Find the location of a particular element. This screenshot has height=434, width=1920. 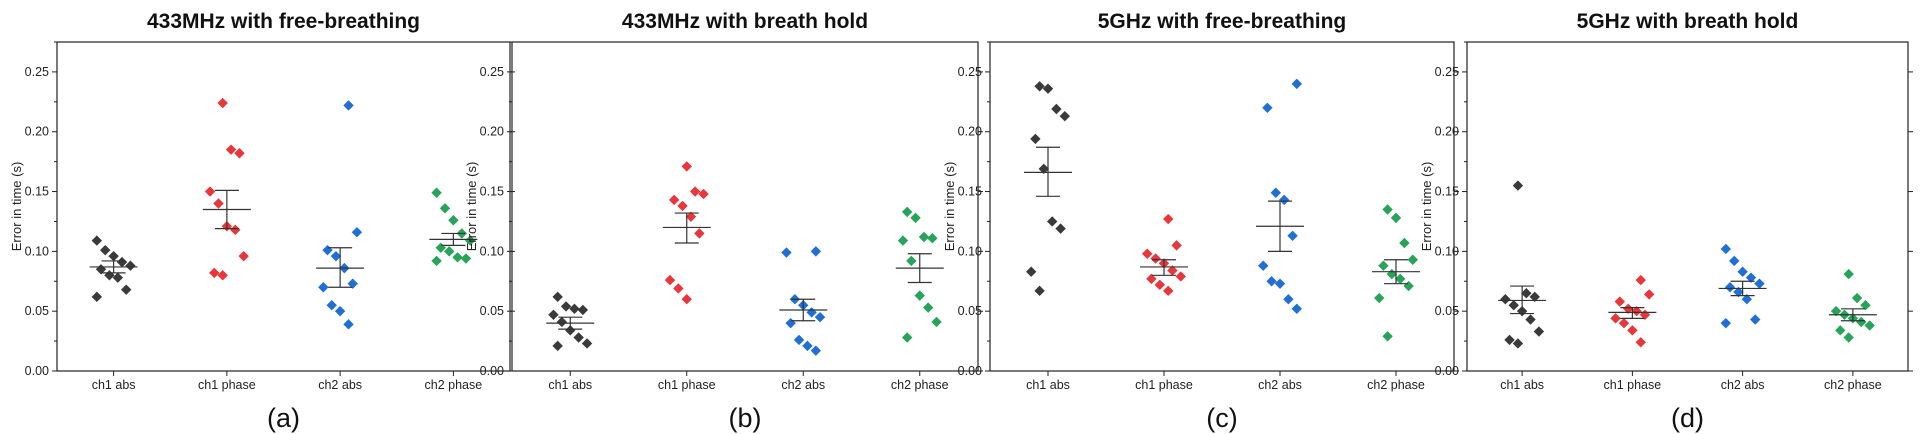

panel-label: (a) is located at coordinates (283, 418).